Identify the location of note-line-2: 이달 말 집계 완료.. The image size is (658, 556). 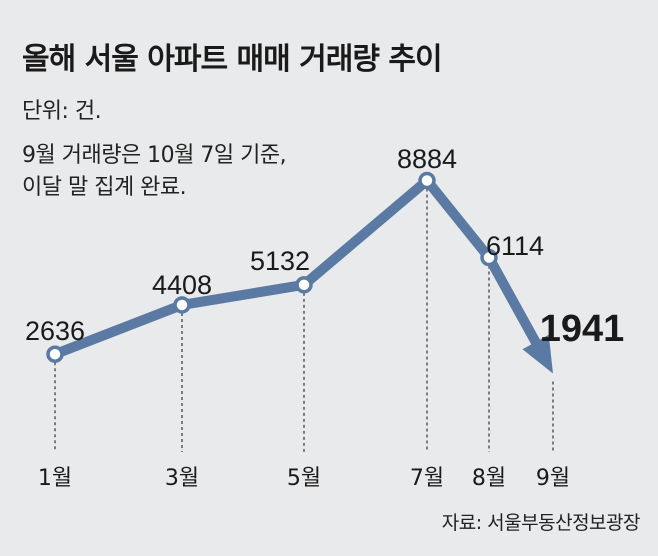
(104, 187).